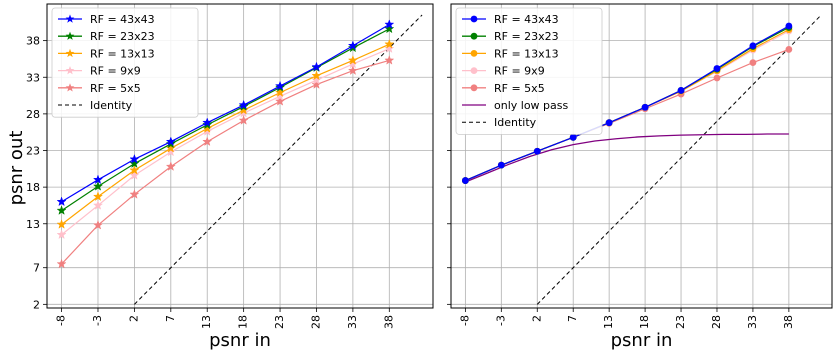 This screenshot has height=356, width=833. Describe the element at coordinates (122, 19) in the screenshot. I see `legend-label: RF = 43x43` at that location.